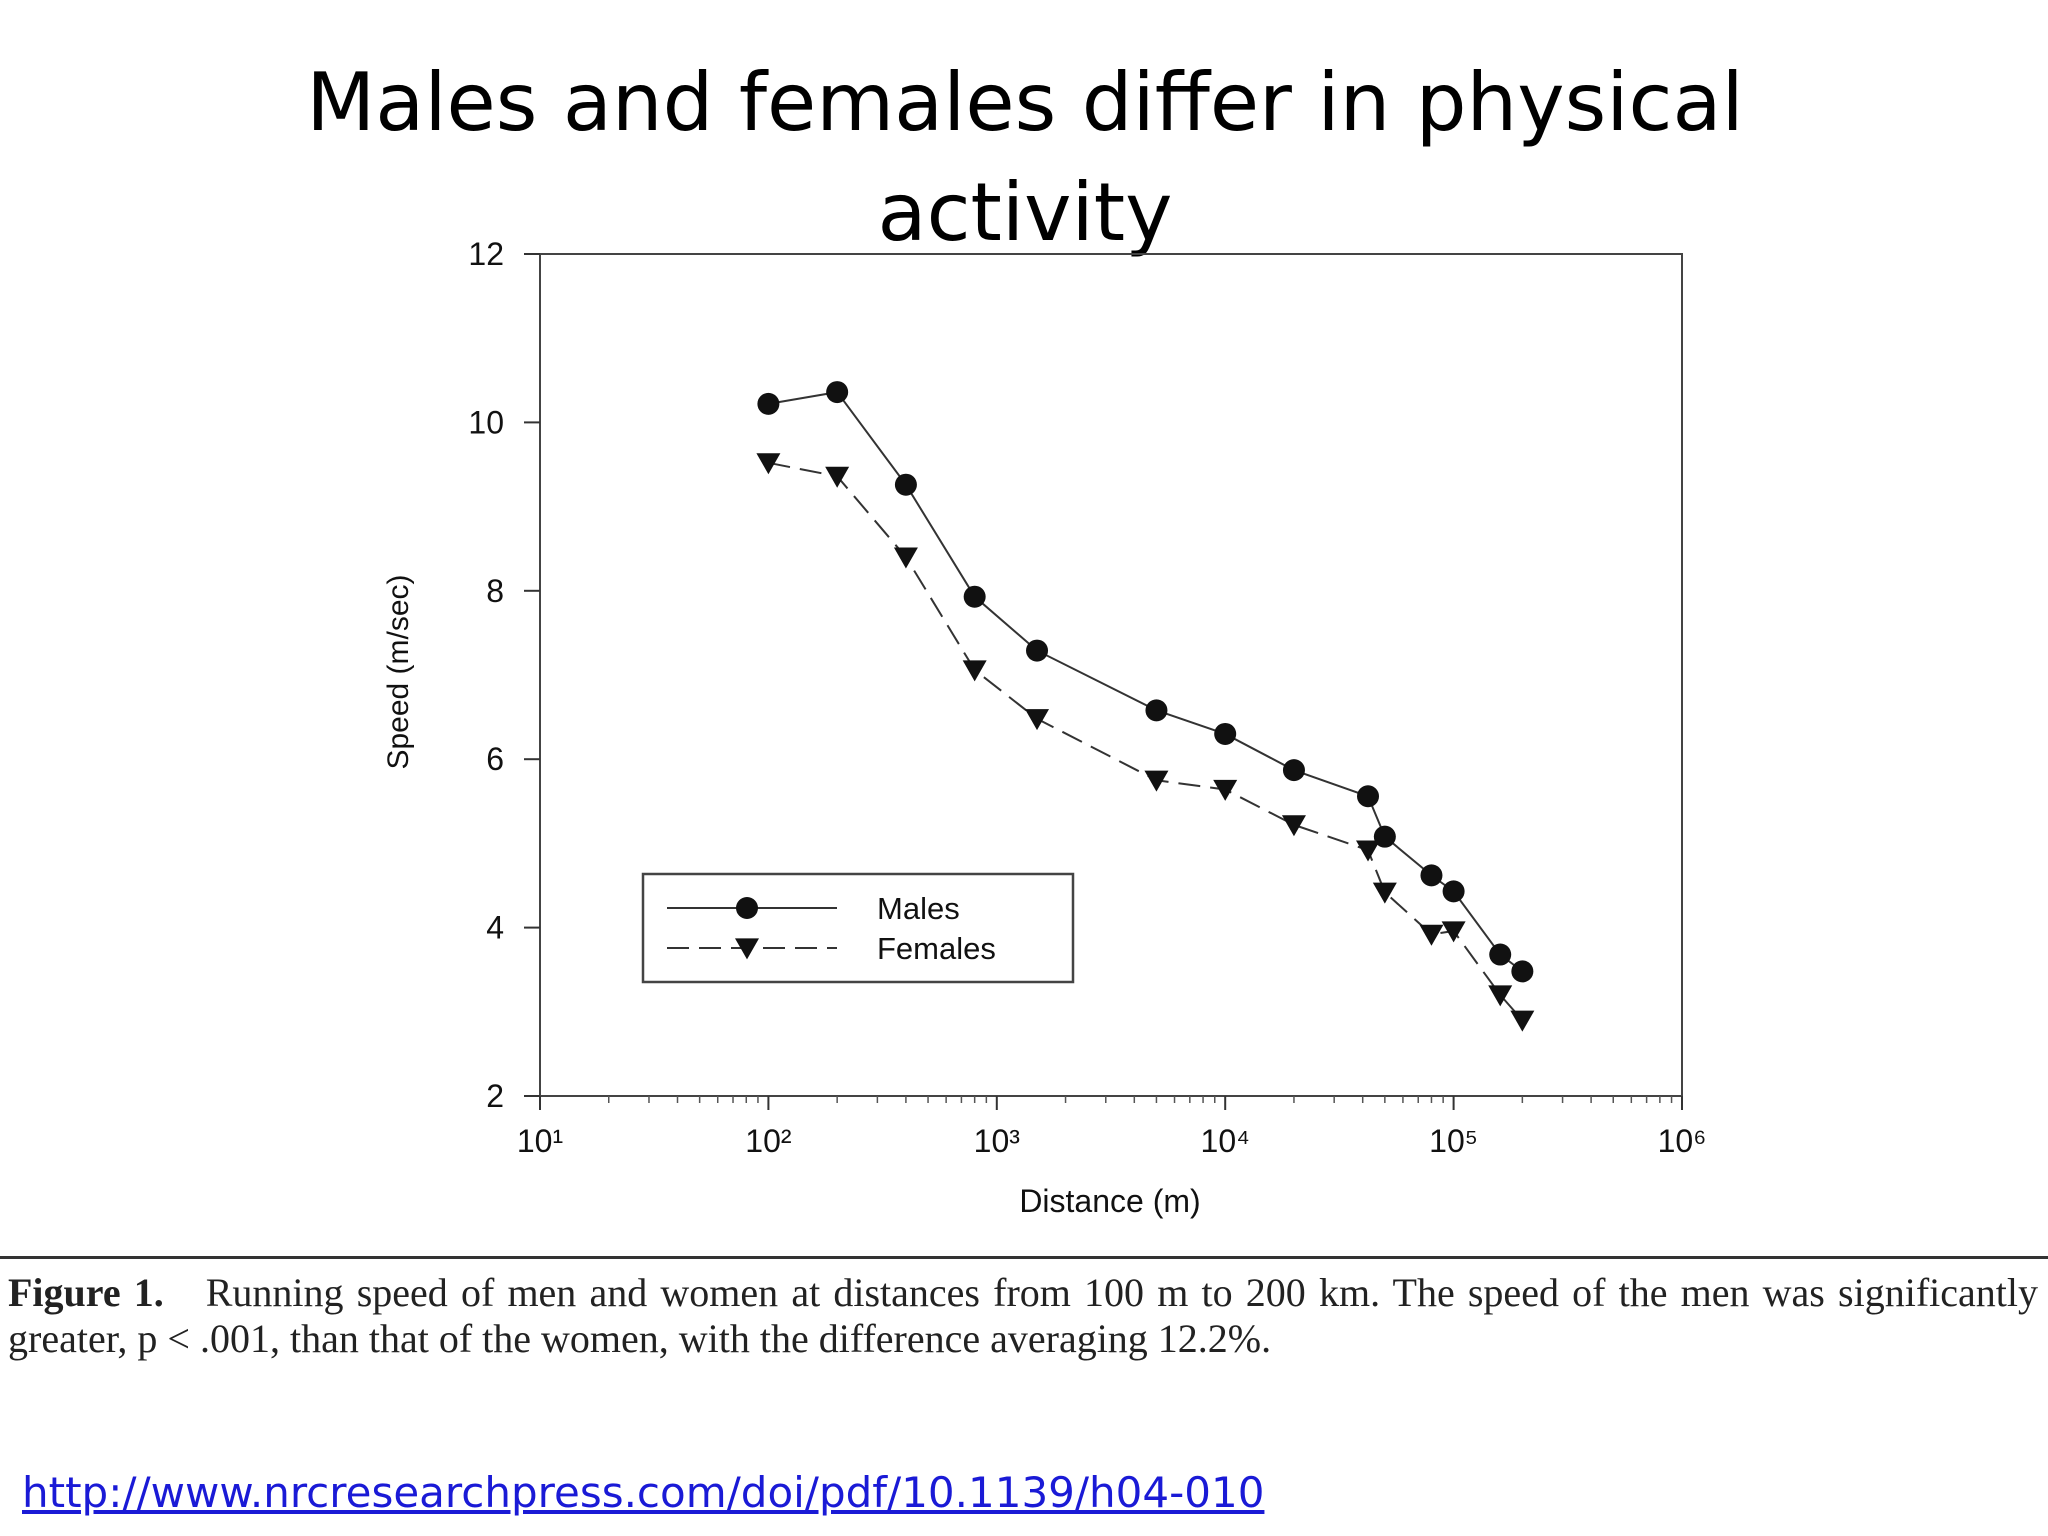 The height and width of the screenshot is (1536, 2048). Describe the element at coordinates (768, 1141) in the screenshot. I see `x-tick-label: 10²` at that location.